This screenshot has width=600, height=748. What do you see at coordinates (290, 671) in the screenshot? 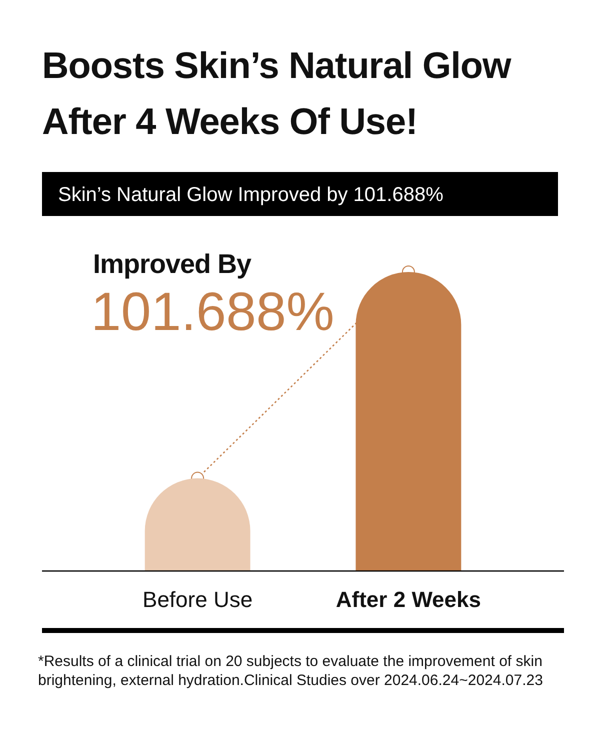
I see `text: *Results of a clinical trial on 20 subjects to evaluate the improvement of skin brightening, external hydration.Clinical Studies over 2024.06.24~2024.07.23` at bounding box center [290, 671].